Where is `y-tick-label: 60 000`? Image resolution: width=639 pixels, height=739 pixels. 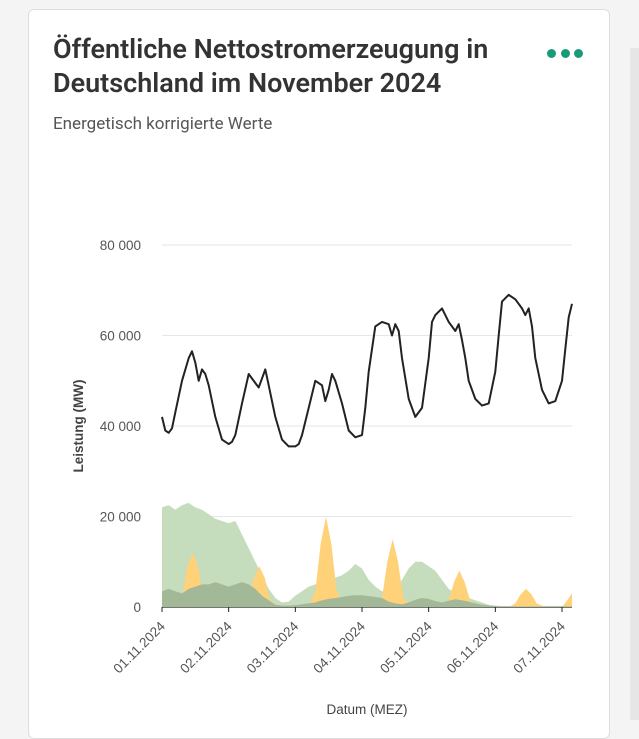
y-tick-label: 60 000 is located at coordinates (120, 336).